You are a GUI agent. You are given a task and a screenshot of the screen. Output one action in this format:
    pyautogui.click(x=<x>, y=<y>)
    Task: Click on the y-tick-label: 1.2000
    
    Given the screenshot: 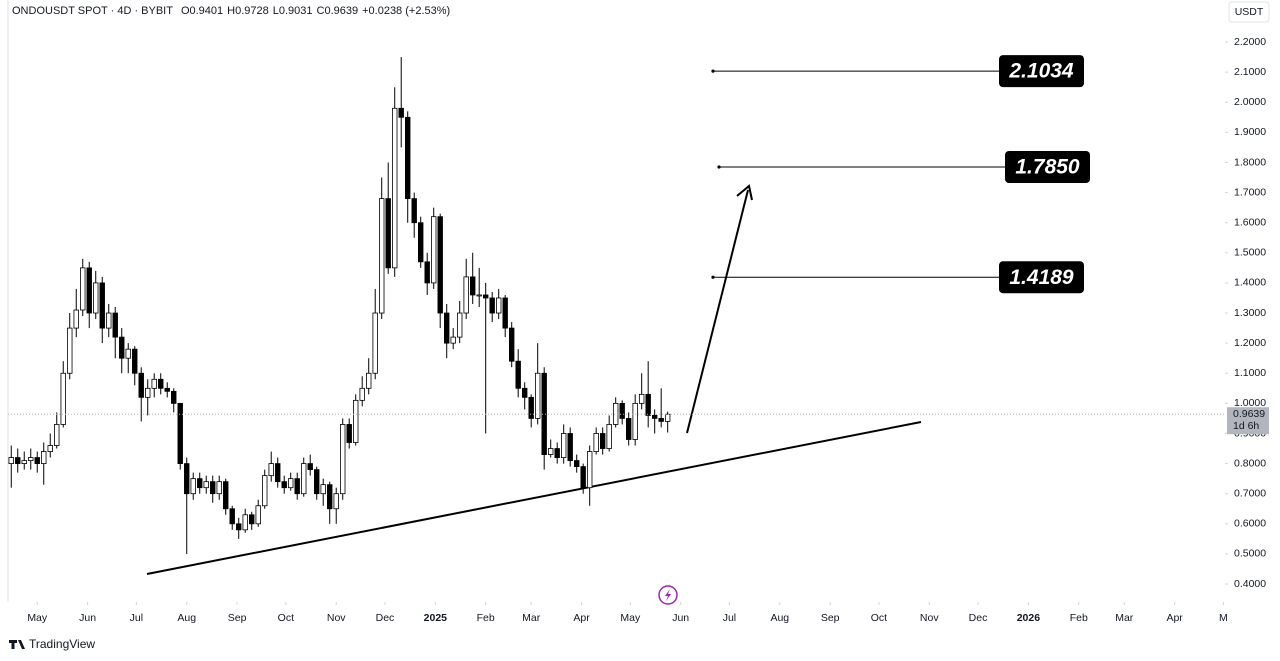 What is the action you would take?
    pyautogui.click(x=1250, y=343)
    